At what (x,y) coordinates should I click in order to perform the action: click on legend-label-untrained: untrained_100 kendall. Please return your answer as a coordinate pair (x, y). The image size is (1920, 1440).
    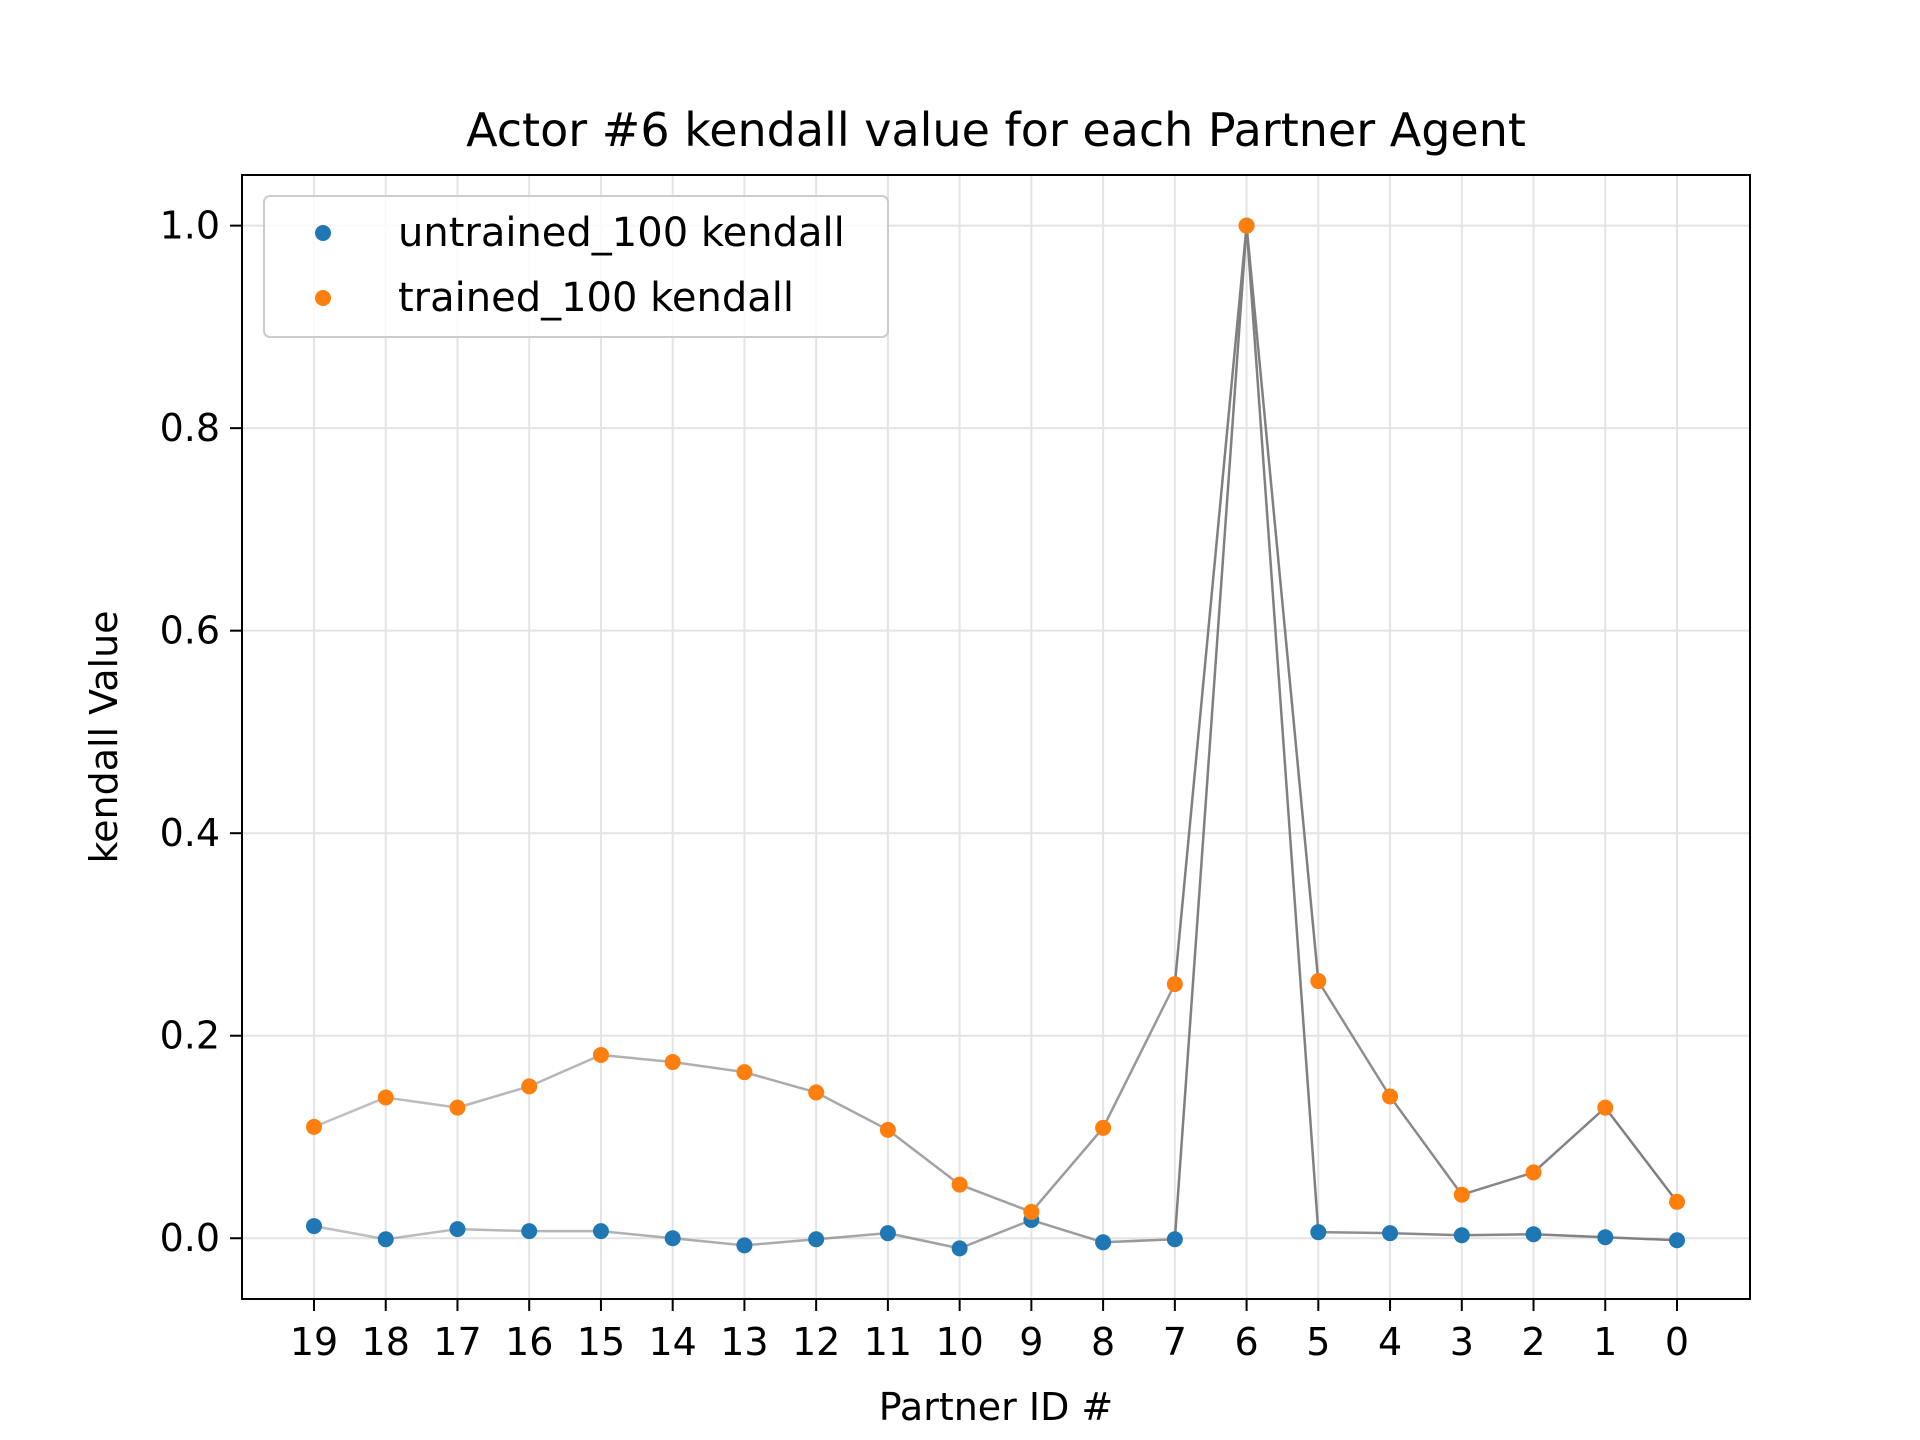
    Looking at the image, I should click on (621, 233).